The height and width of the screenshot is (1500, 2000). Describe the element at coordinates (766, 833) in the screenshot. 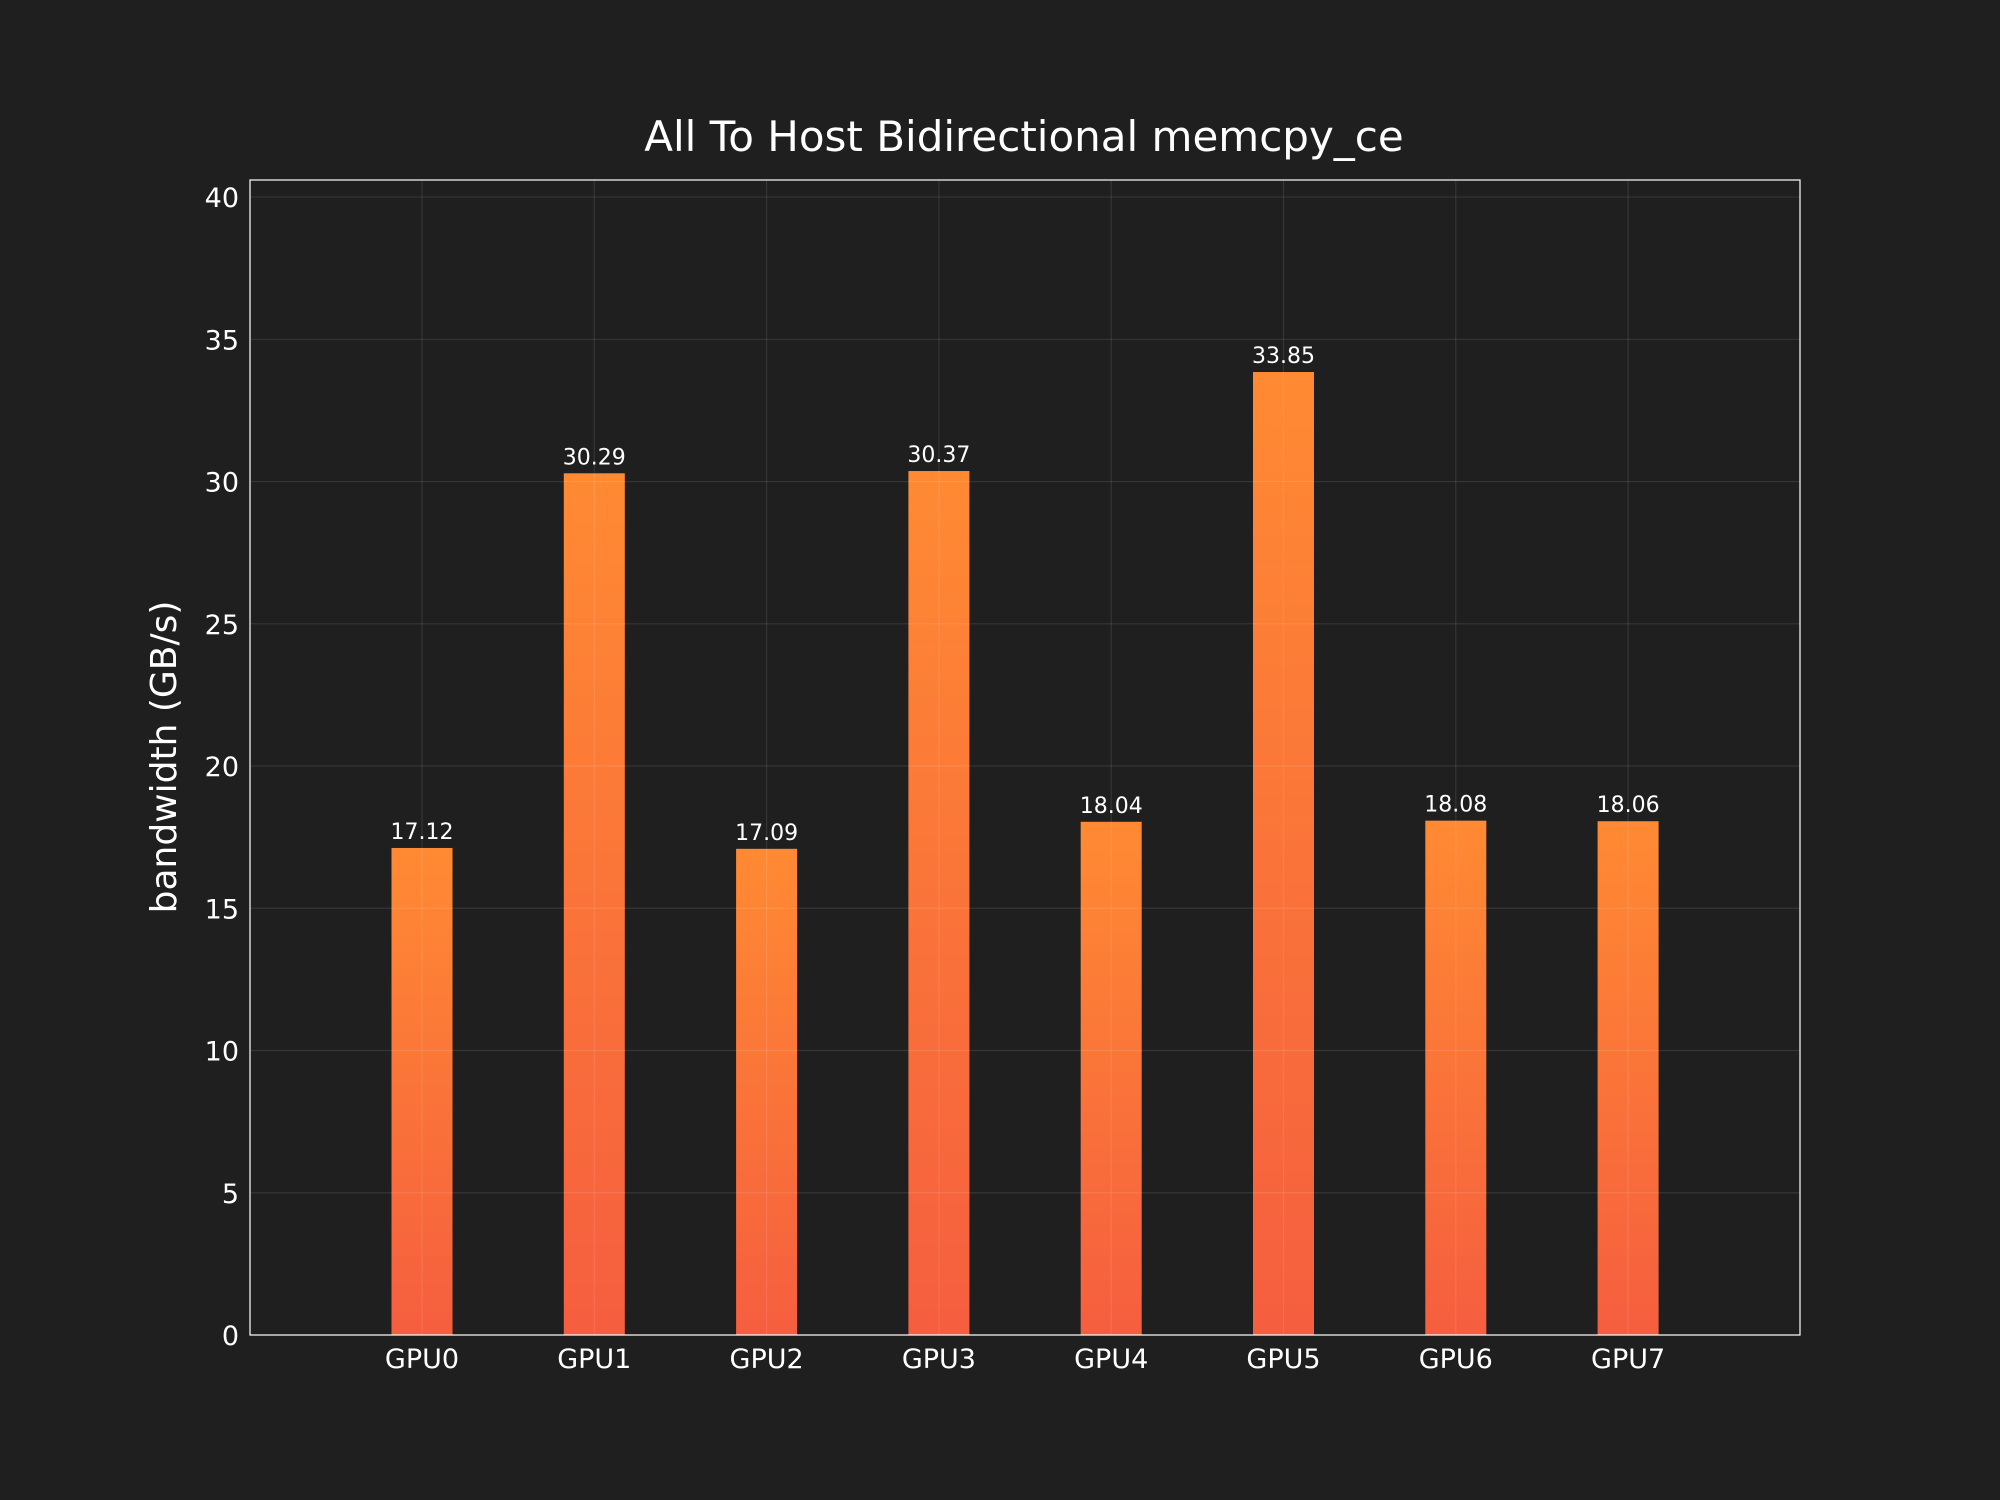

I see `data-label: 17.09` at that location.